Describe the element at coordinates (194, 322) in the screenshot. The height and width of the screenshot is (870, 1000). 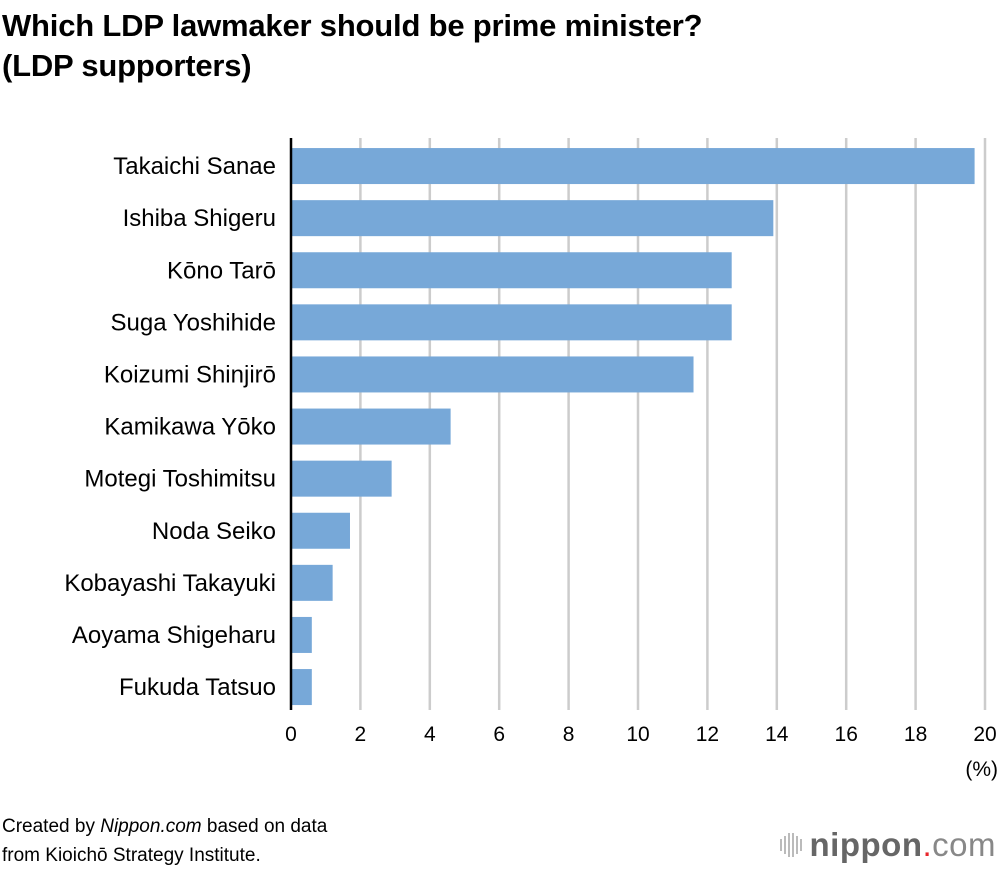
I see `category-label: Suga Yoshihide` at that location.